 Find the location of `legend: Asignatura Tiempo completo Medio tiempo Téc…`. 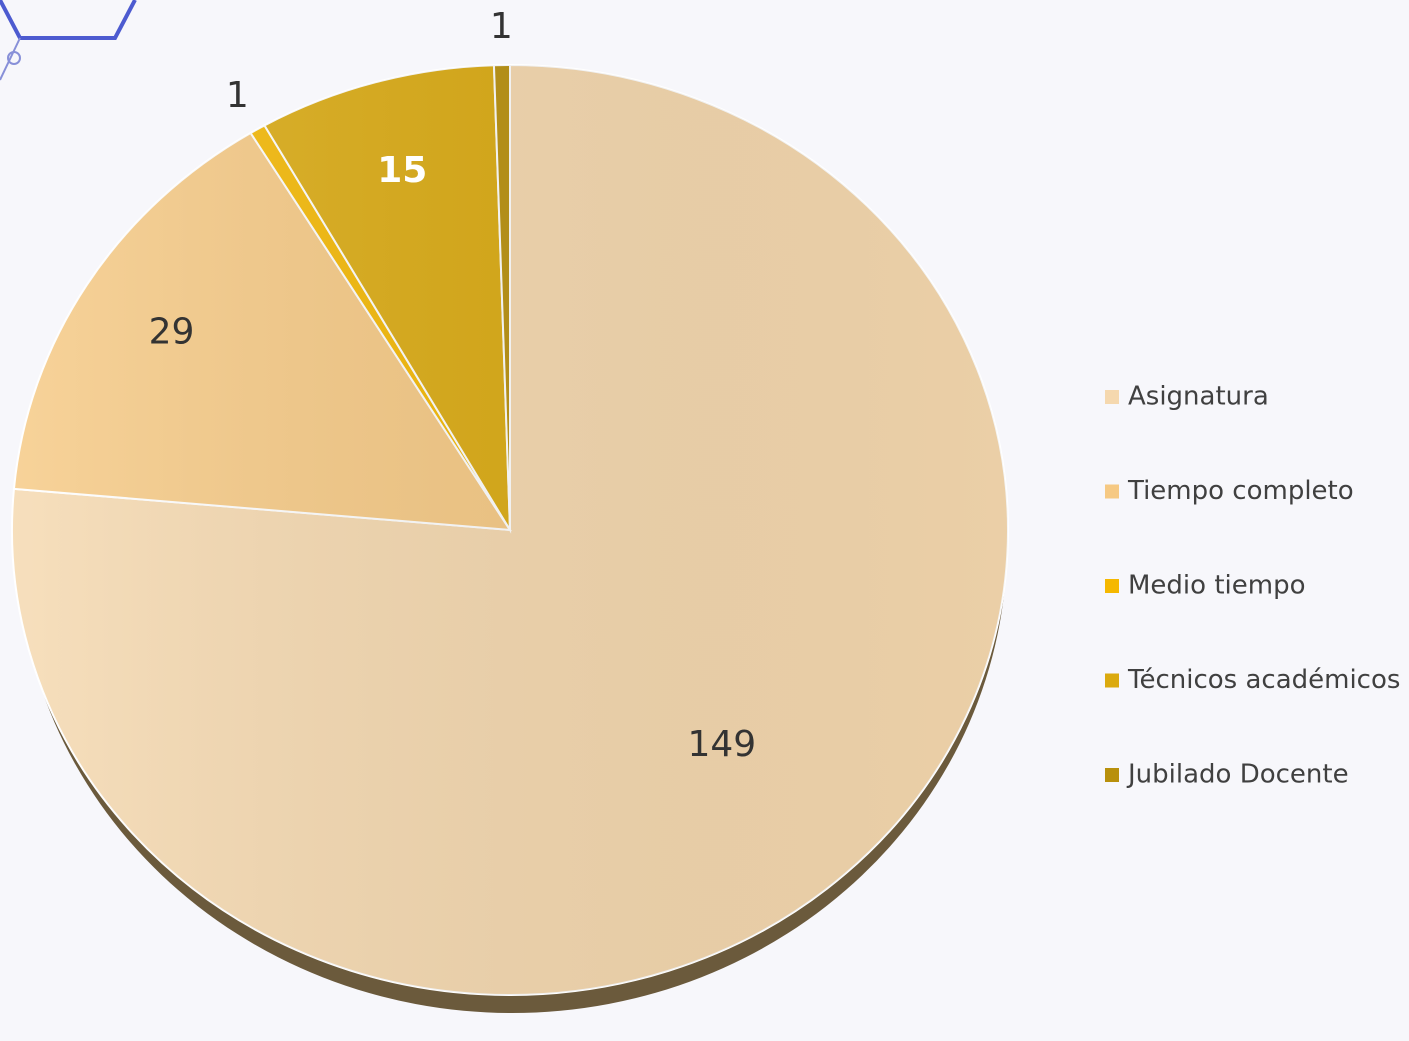

legend: Asignatura Tiempo completo Medio tiempo Téc… is located at coordinates (1252, 586).